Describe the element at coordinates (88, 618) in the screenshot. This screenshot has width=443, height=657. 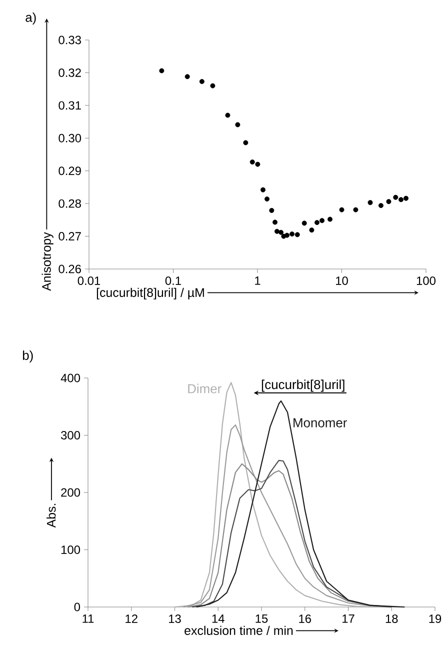
I see `x-tick-label: 11` at that location.